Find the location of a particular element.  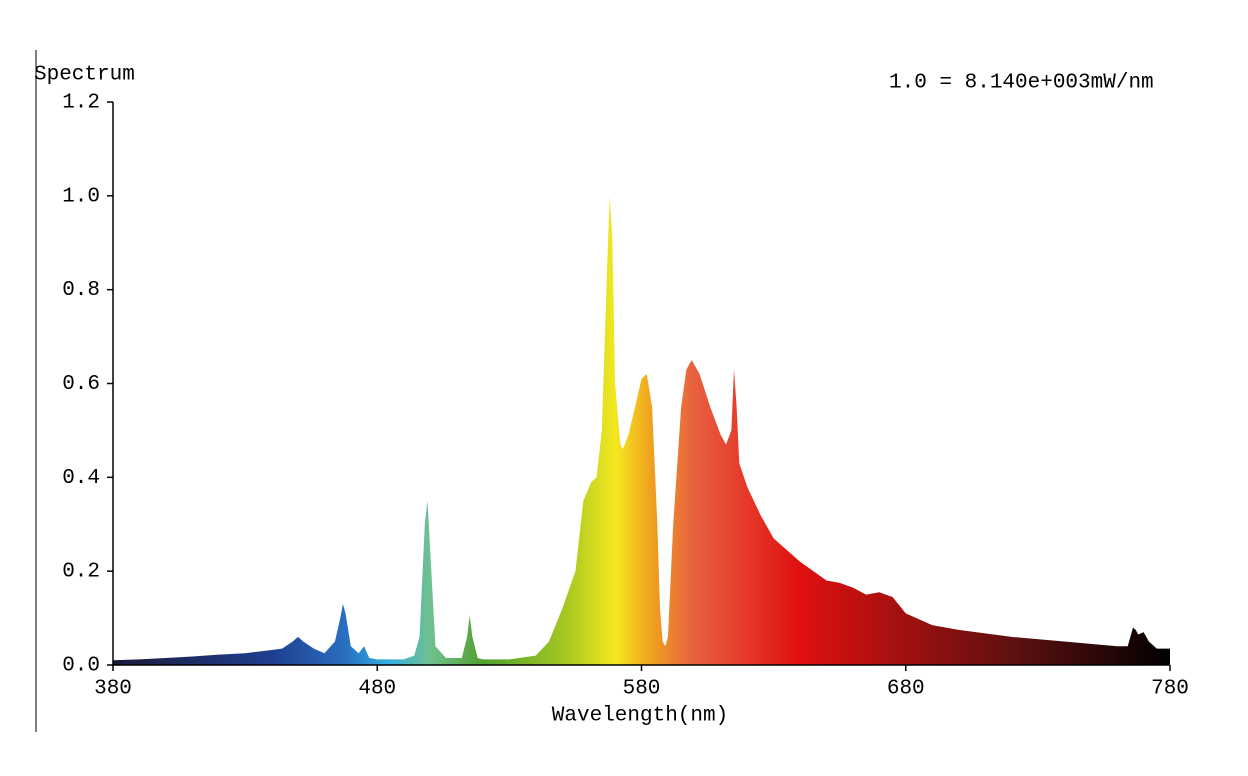

y-tick-label: 0.8 is located at coordinates (81, 290).